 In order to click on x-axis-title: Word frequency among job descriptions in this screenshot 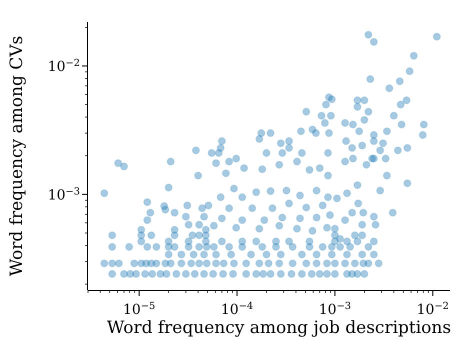, I will do `click(279, 328)`.